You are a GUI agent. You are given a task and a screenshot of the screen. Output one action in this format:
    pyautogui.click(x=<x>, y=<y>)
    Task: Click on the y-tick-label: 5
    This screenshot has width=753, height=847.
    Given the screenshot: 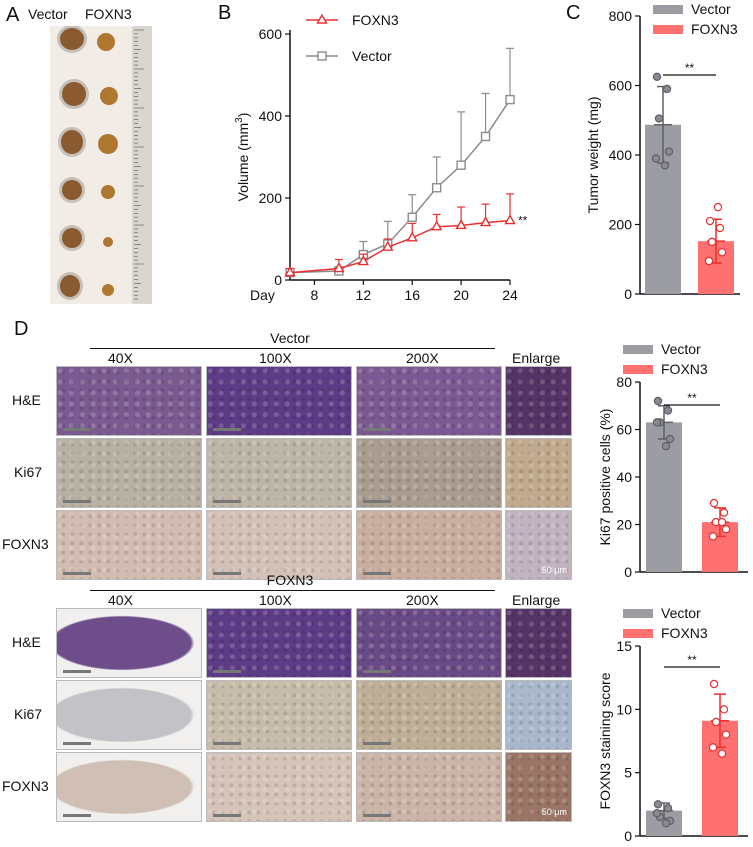 What is the action you would take?
    pyautogui.click(x=628, y=773)
    